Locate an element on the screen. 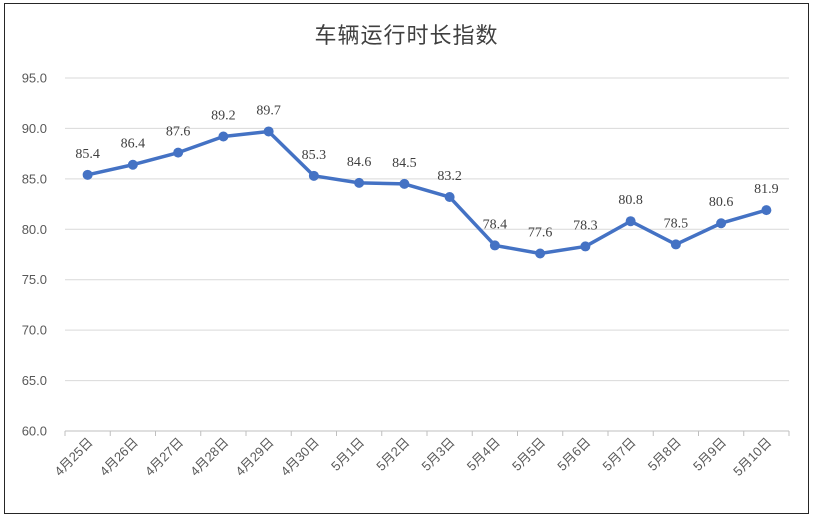 The image size is (813, 518). x-tick-label: 4月27日 is located at coordinates (164, 457).